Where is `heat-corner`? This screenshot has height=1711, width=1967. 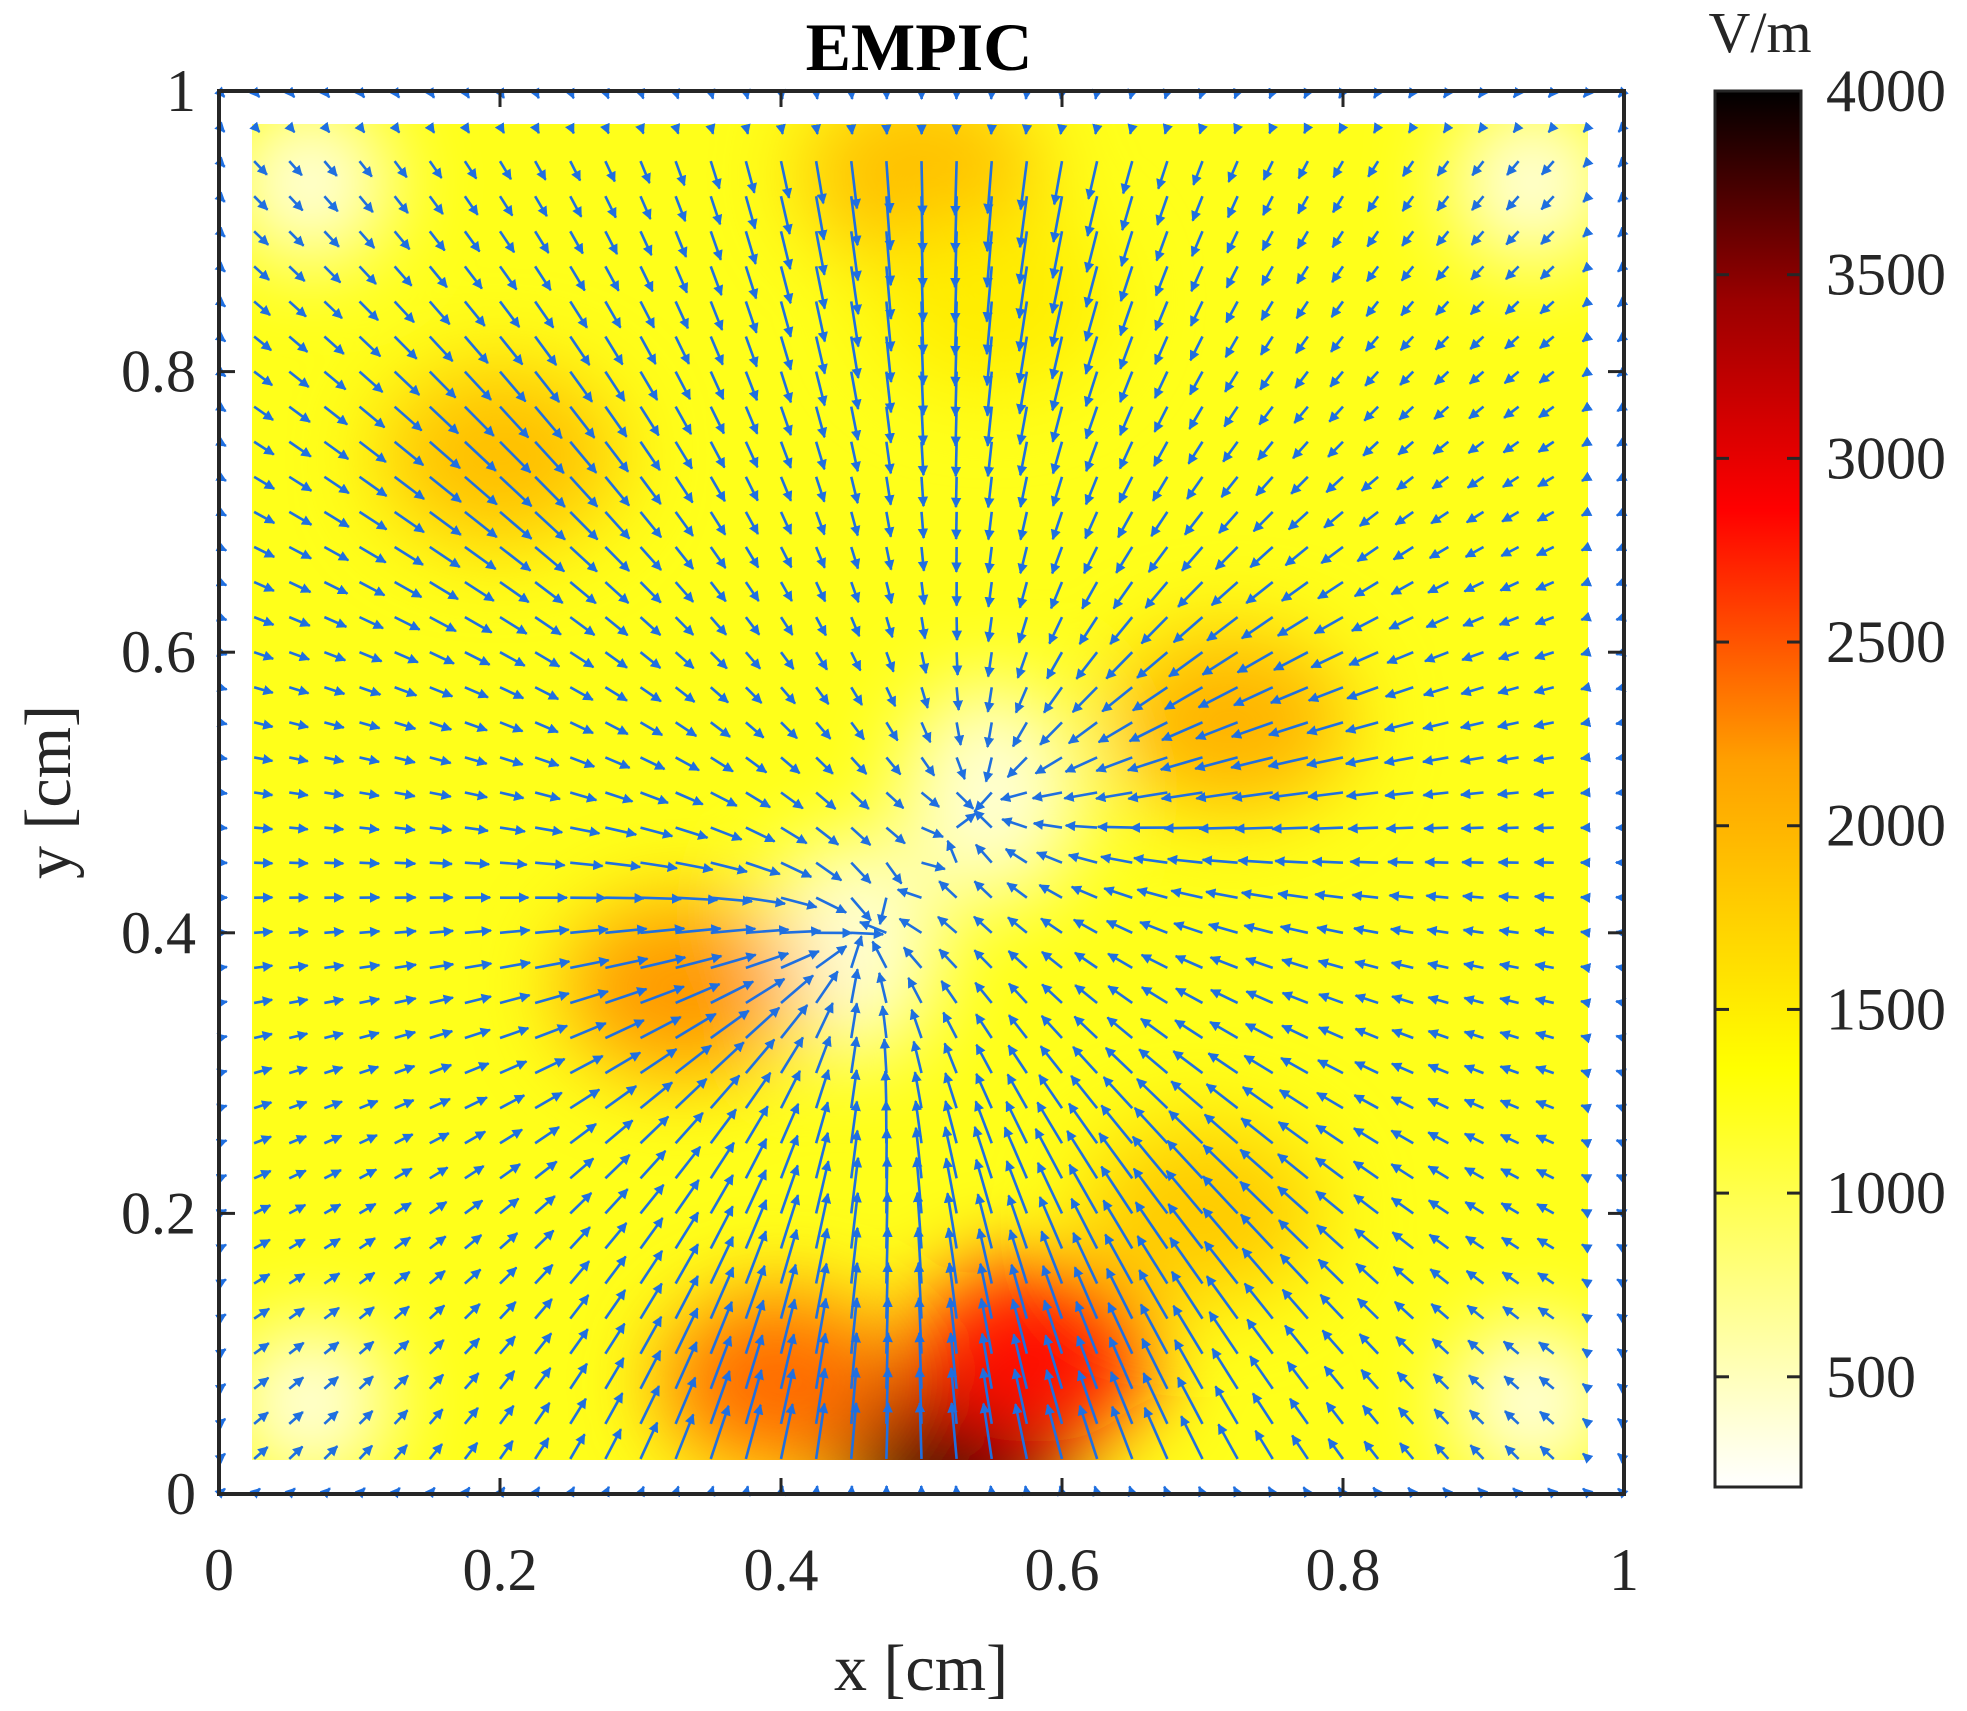
heat-corner is located at coordinates (321, 1391).